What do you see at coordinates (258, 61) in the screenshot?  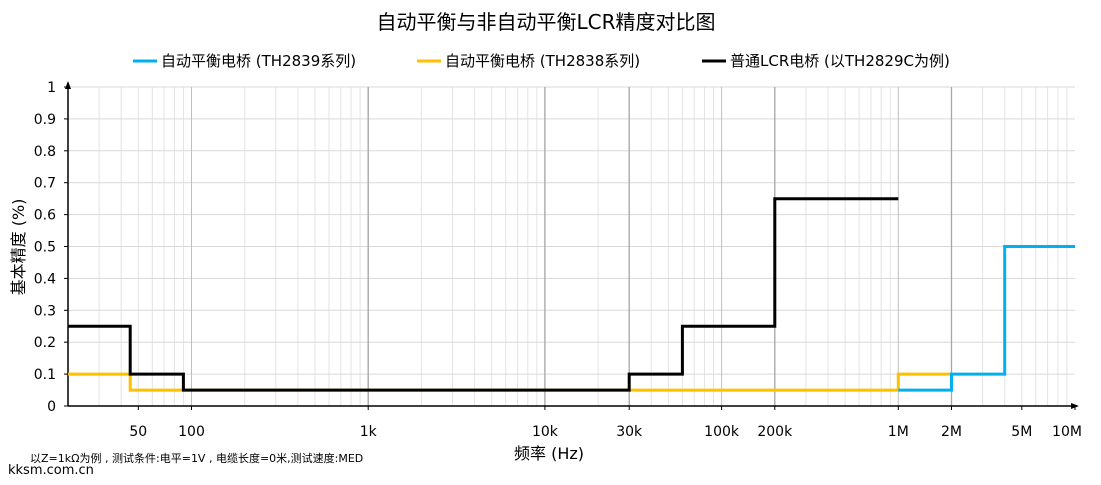 I see `legend-label: 自动平衡电桥 (TH2839系列)` at bounding box center [258, 61].